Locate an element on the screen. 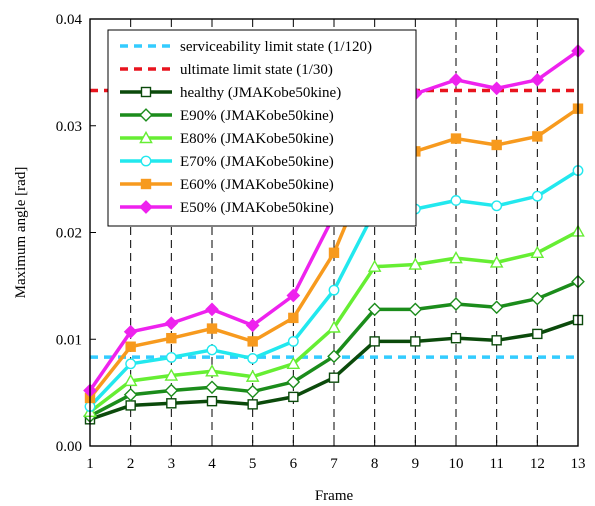 Image resolution: width=595 pixels, height=506 pixels. x-tick-label: 5 is located at coordinates (253, 464).